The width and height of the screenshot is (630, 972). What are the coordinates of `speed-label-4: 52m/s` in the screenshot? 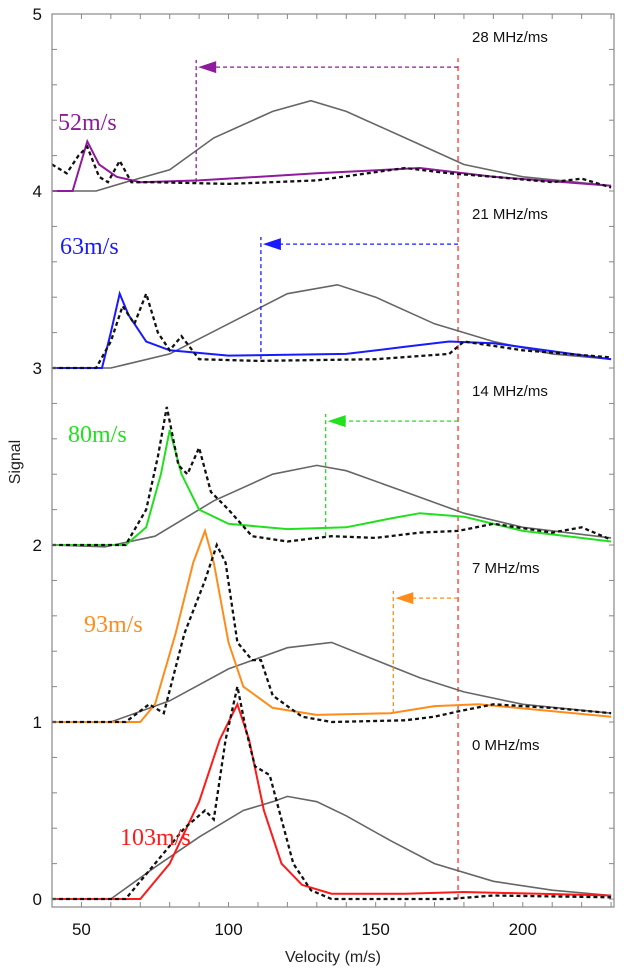 It's located at (87, 123).